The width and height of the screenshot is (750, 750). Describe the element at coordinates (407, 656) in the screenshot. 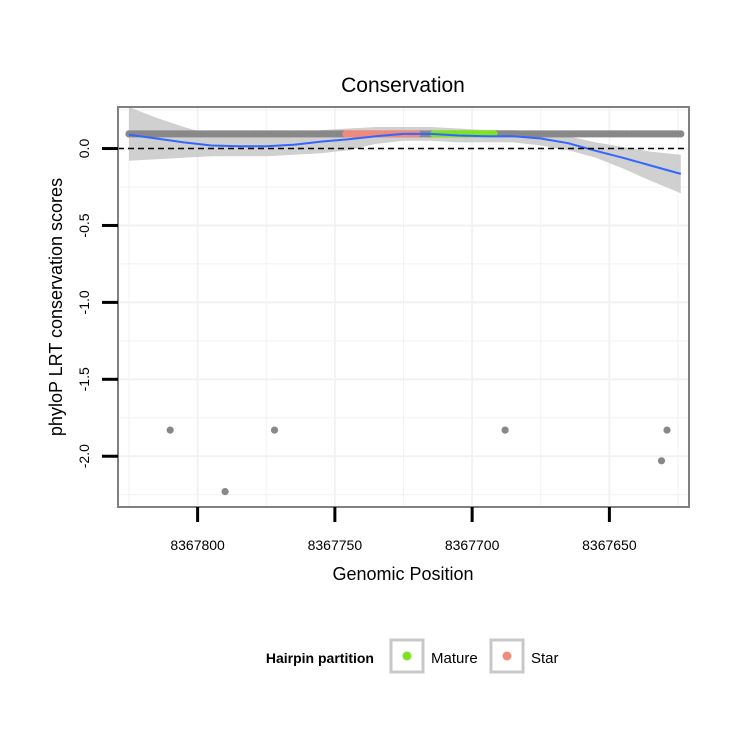

I see `legend-dot-mature` at that location.